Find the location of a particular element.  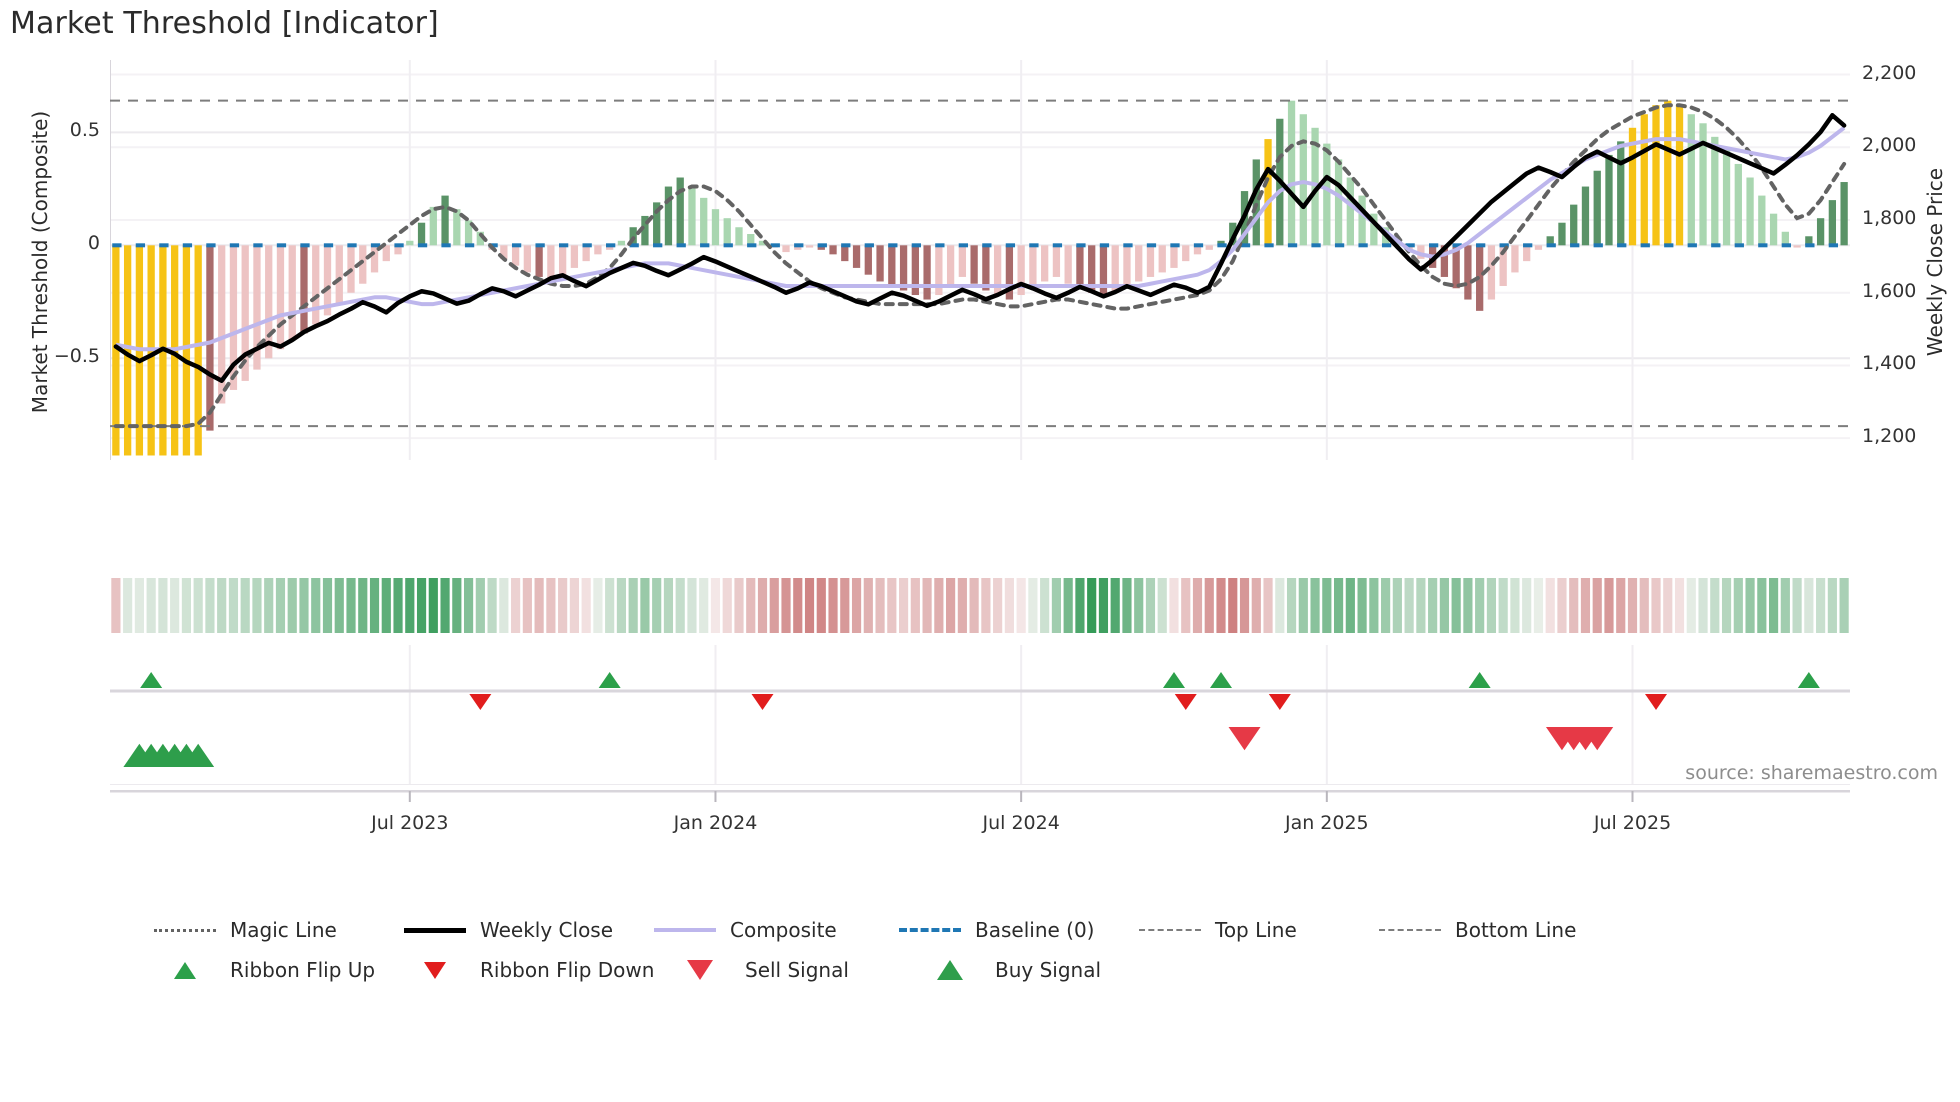

legend-item: Top Line is located at coordinates (1255, 930).